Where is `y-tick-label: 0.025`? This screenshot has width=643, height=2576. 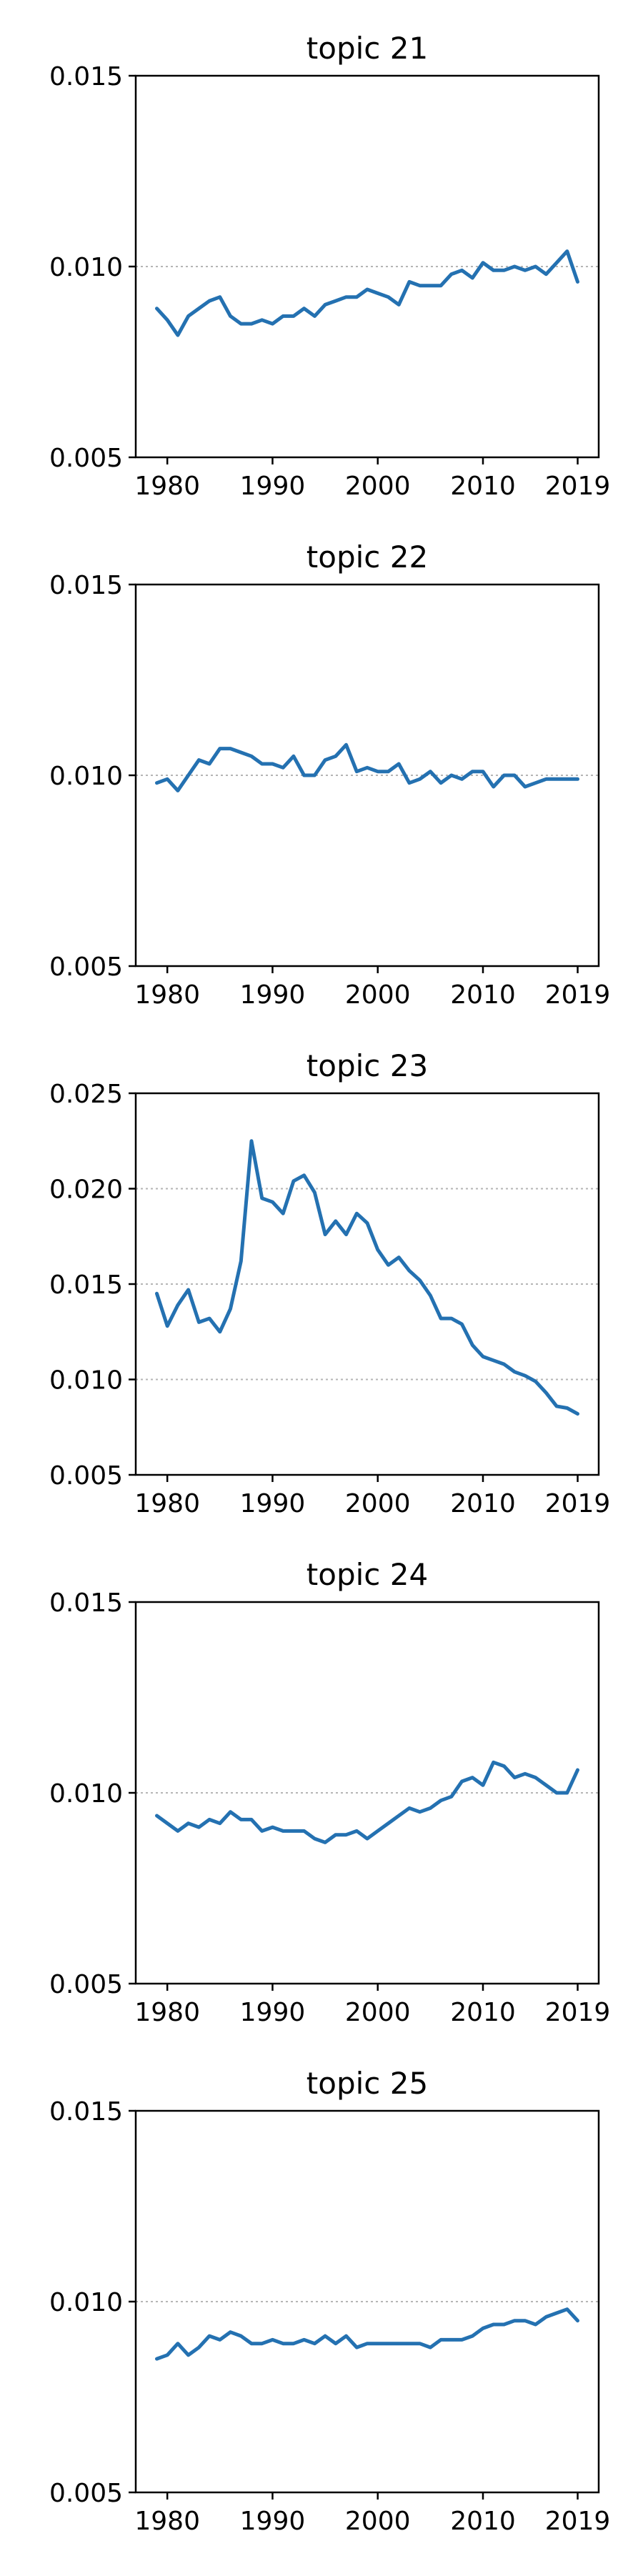
y-tick-label: 0.025 is located at coordinates (86, 1094).